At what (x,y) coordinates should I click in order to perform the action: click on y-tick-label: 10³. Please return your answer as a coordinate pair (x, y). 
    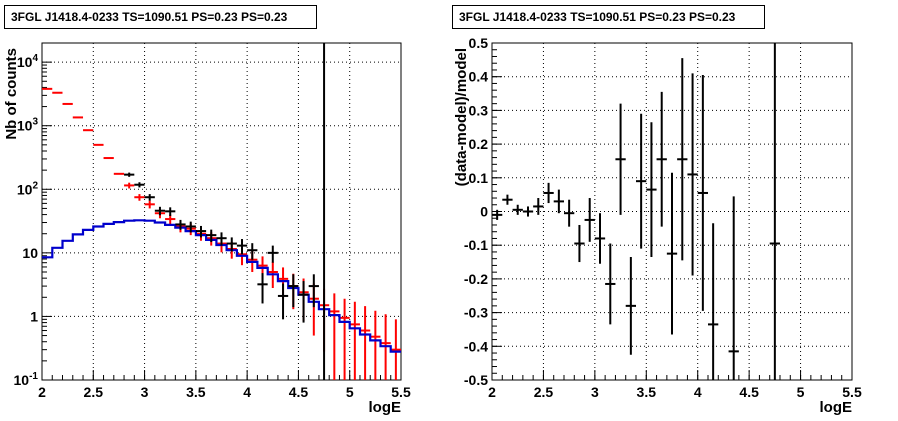
    Looking at the image, I should click on (28, 125).